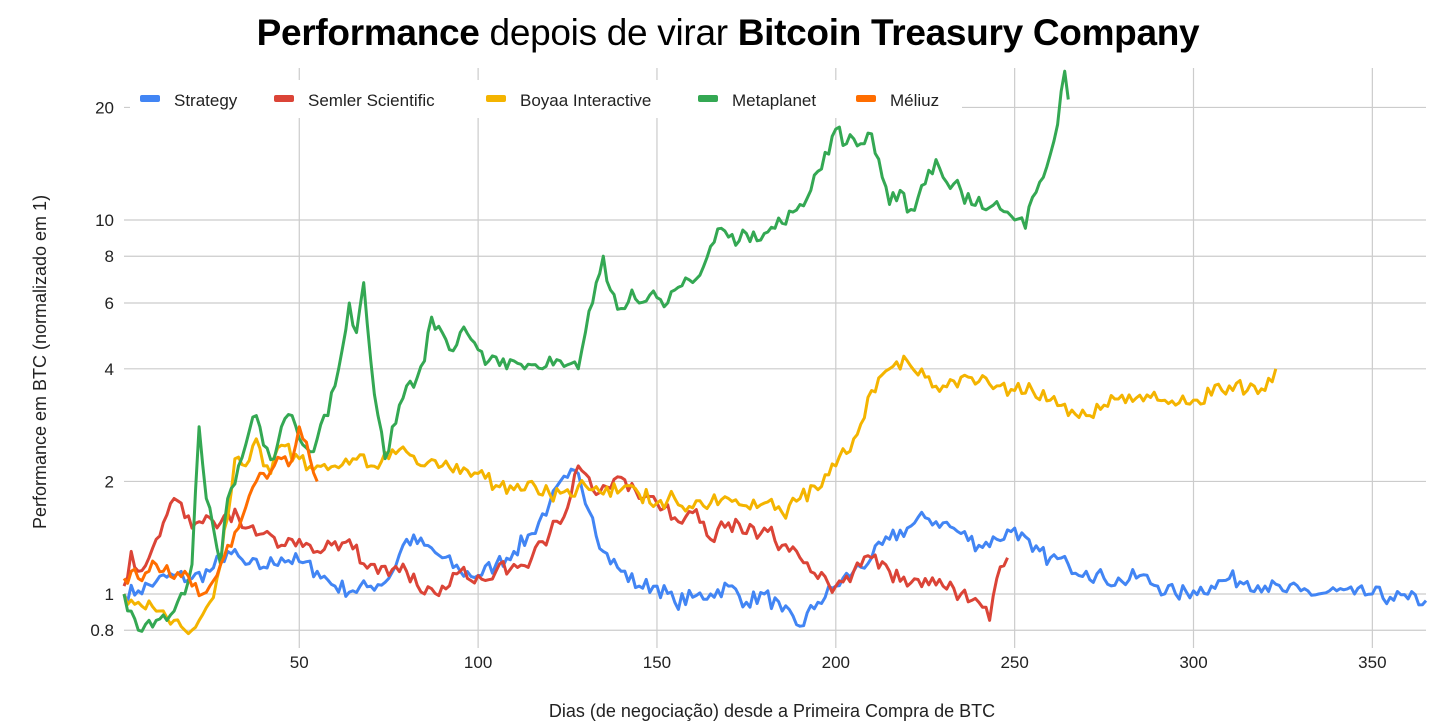  I want to click on y-tick-label: 2, so click(109, 481).